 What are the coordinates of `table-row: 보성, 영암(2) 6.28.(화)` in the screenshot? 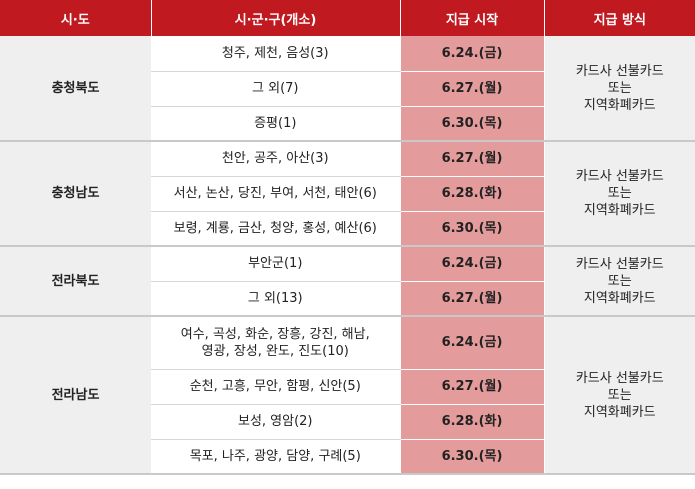 It's located at (347, 422).